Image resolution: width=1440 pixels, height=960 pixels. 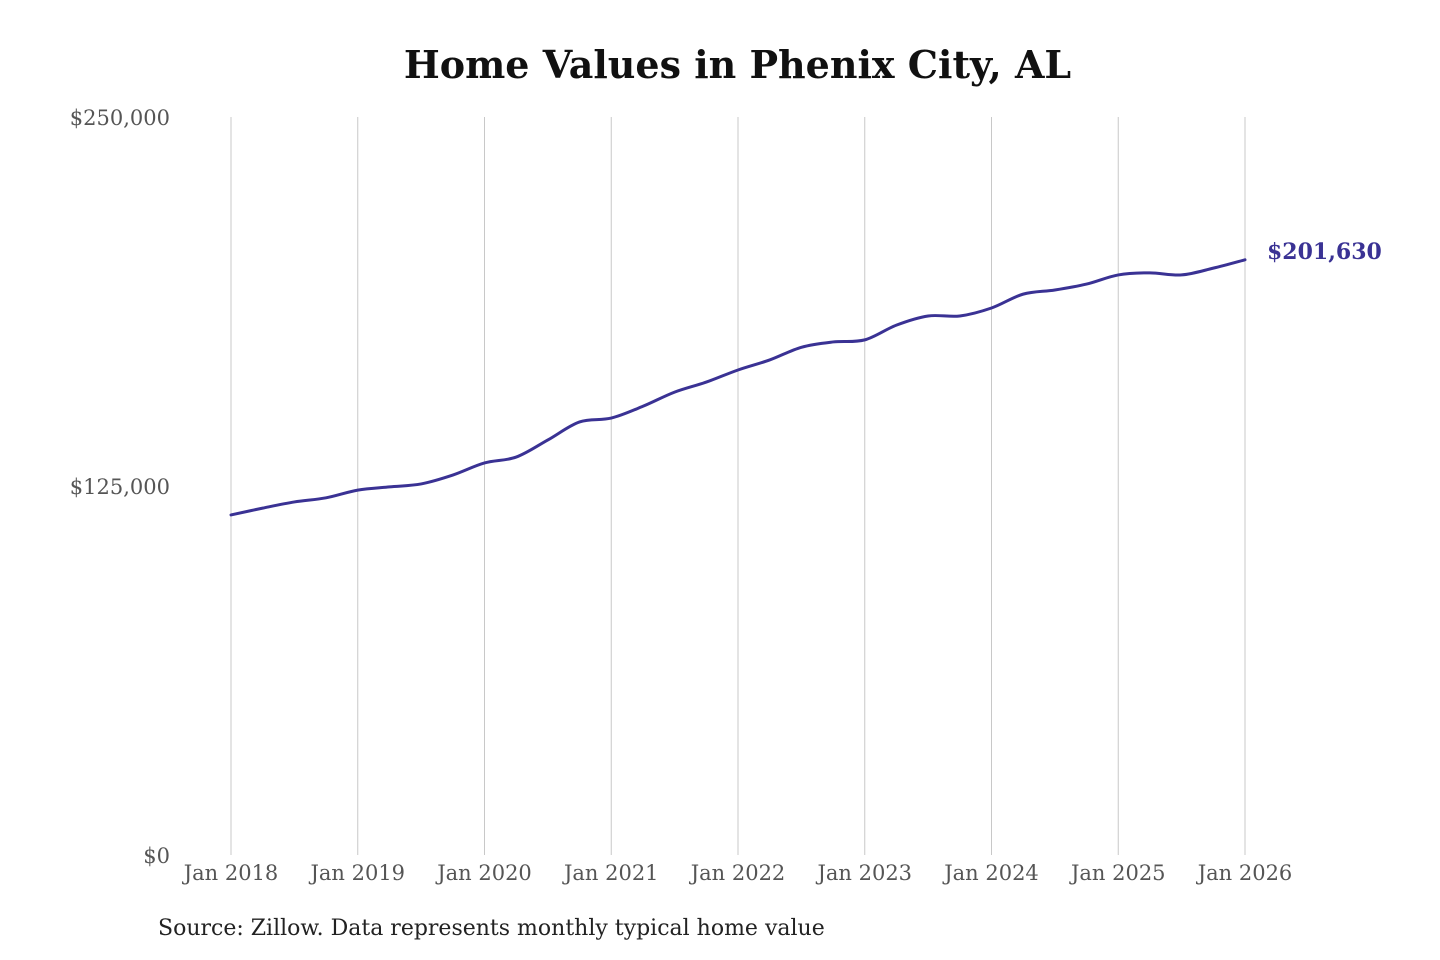 What do you see at coordinates (156, 856) in the screenshot?
I see `y-tick-label: $0` at bounding box center [156, 856].